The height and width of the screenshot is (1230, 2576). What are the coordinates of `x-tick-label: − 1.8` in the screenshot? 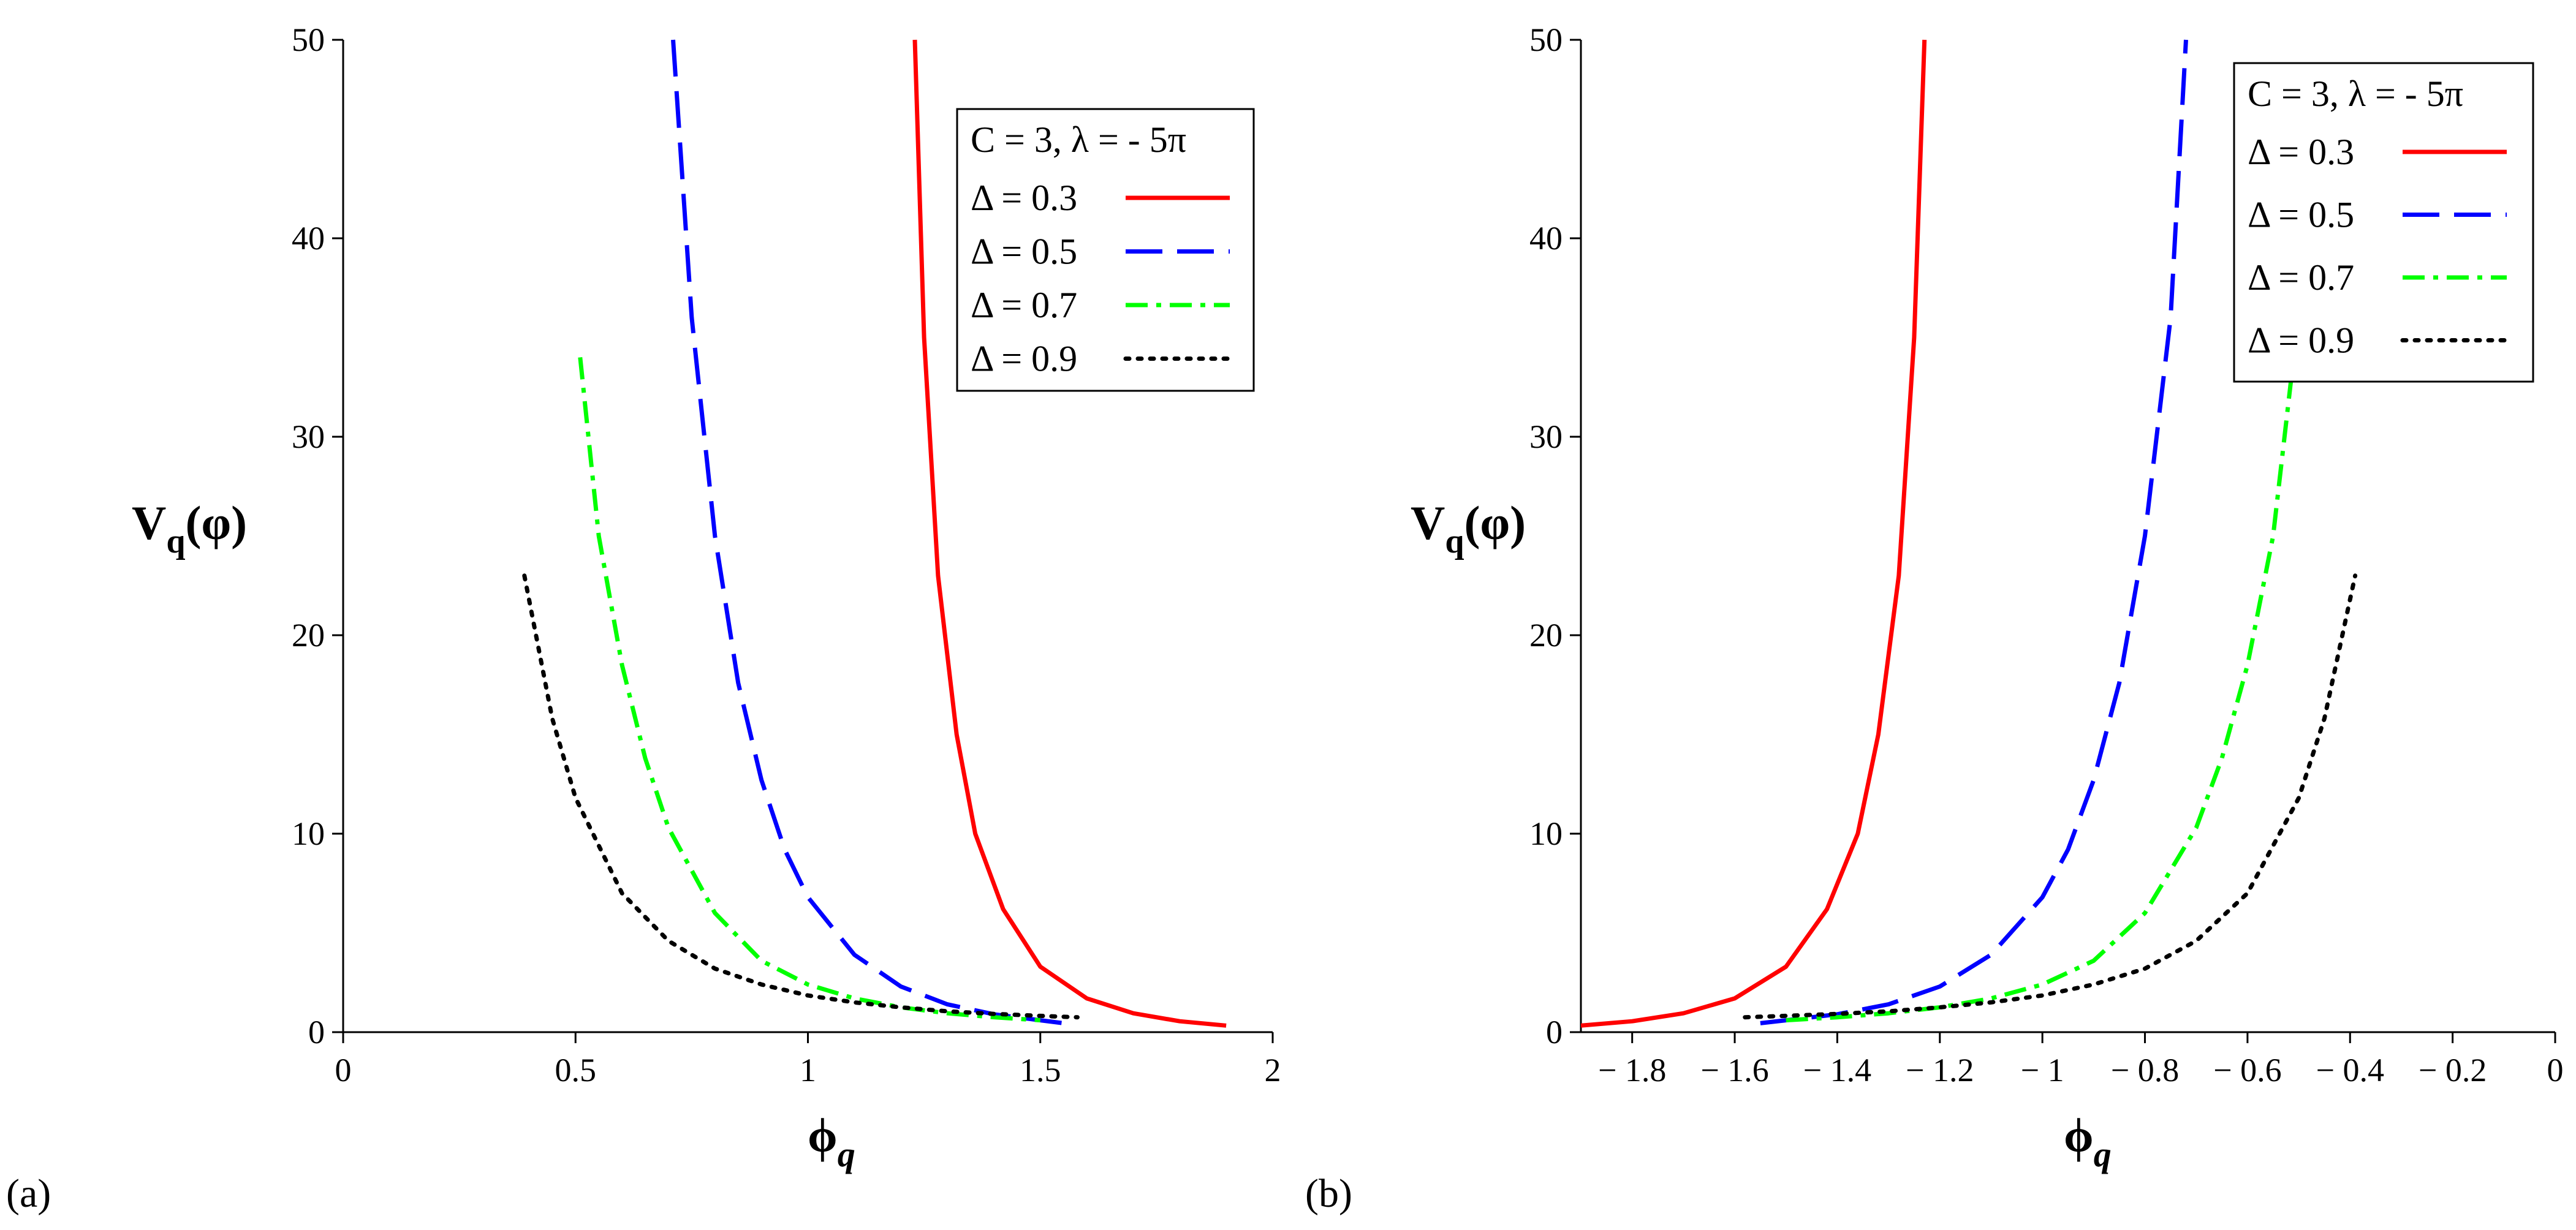 It's located at (1632, 1070).